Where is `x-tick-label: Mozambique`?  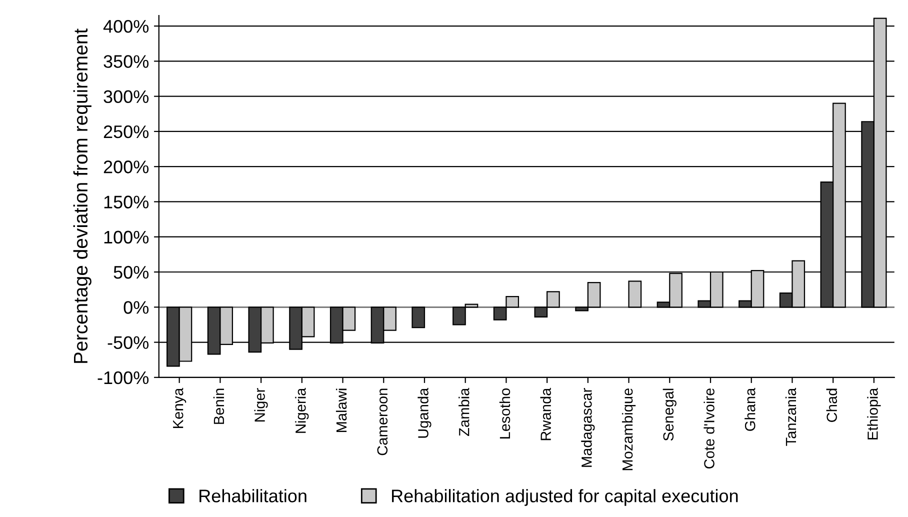 x-tick-label: Mozambique is located at coordinates (629, 429).